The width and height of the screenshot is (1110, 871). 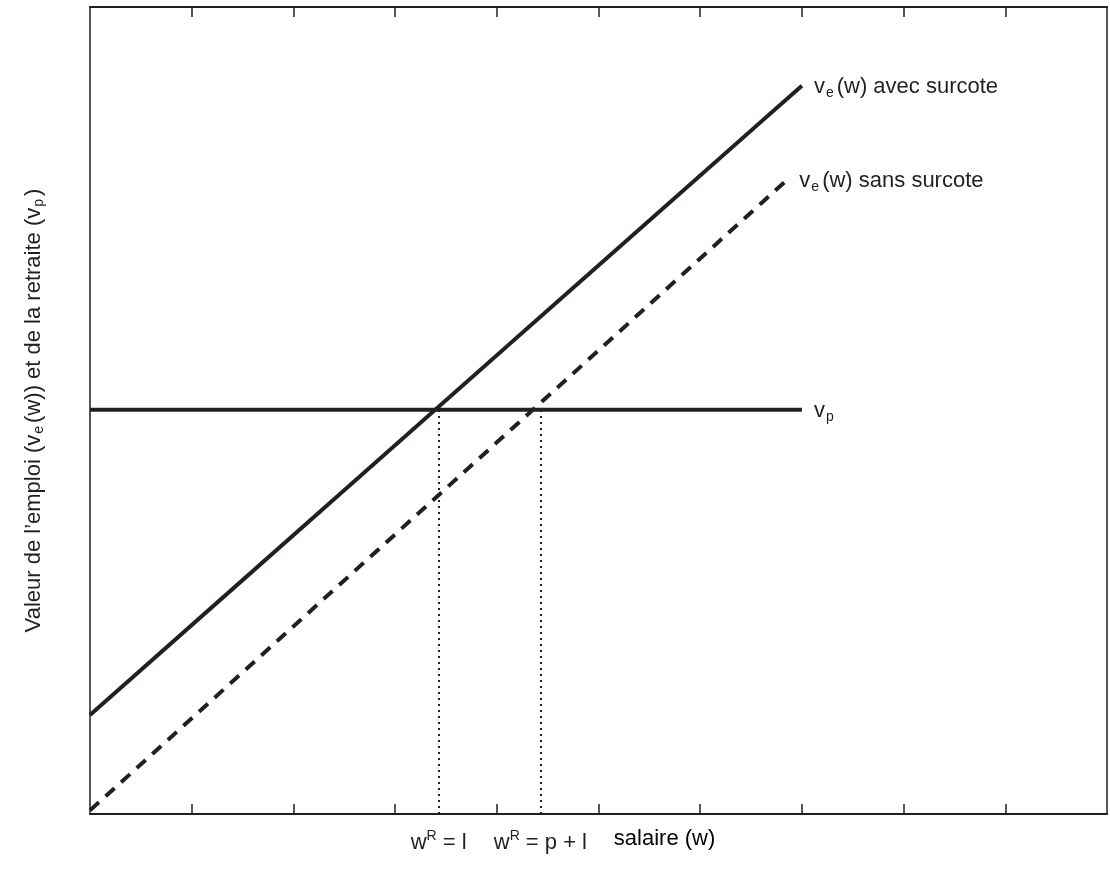 I want to click on y-axis-title: Valeur de l’emploi (ve(w)) et de la retraite (vp), so click(x=32, y=410).